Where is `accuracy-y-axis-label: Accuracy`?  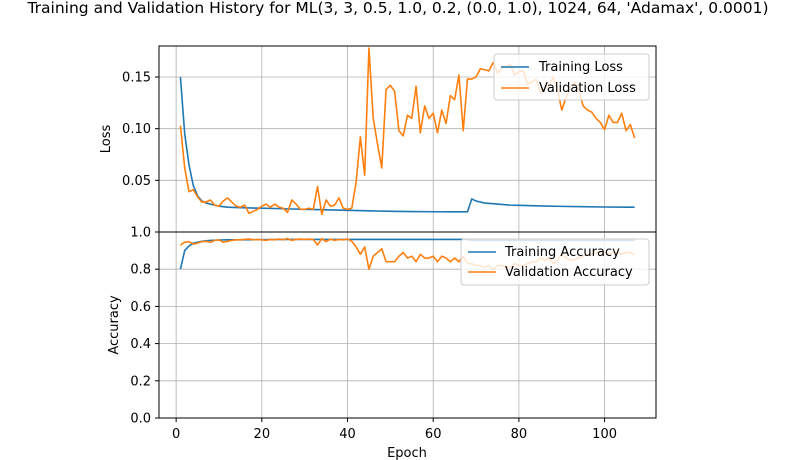 accuracy-y-axis-label: Accuracy is located at coordinates (114, 325).